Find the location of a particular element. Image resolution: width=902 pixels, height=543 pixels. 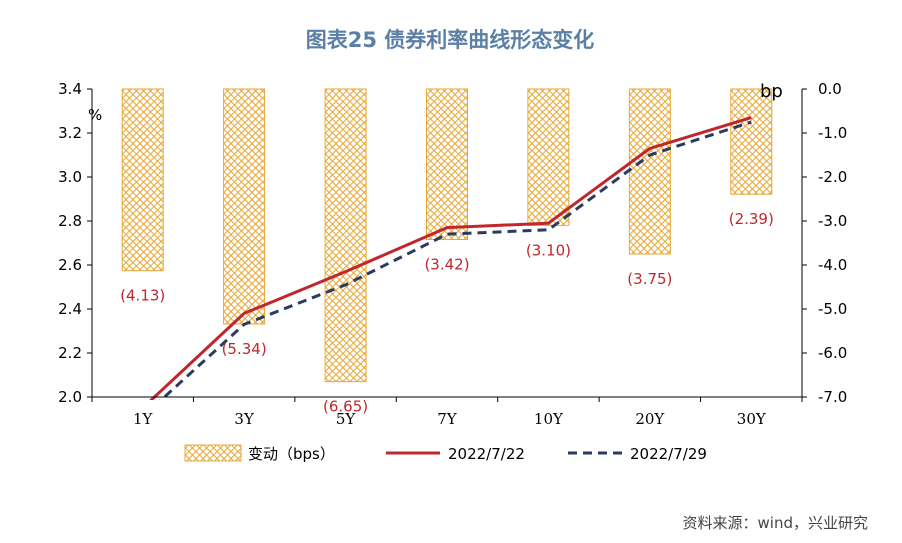

data-label-3Y: (5.34) is located at coordinates (244, 349).